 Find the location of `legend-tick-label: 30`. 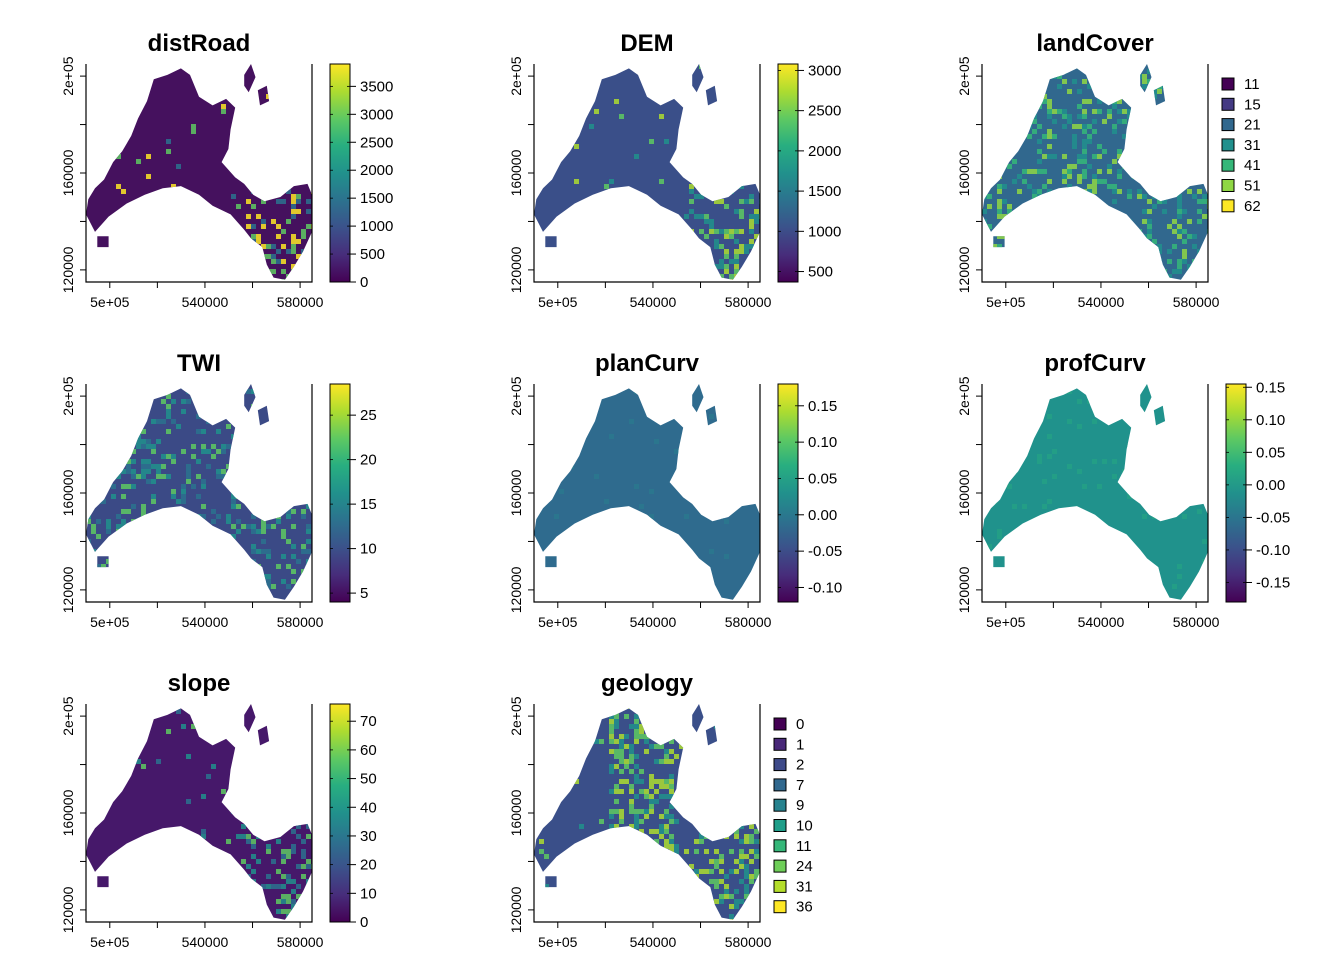

legend-tick-label: 30 is located at coordinates (368, 836).